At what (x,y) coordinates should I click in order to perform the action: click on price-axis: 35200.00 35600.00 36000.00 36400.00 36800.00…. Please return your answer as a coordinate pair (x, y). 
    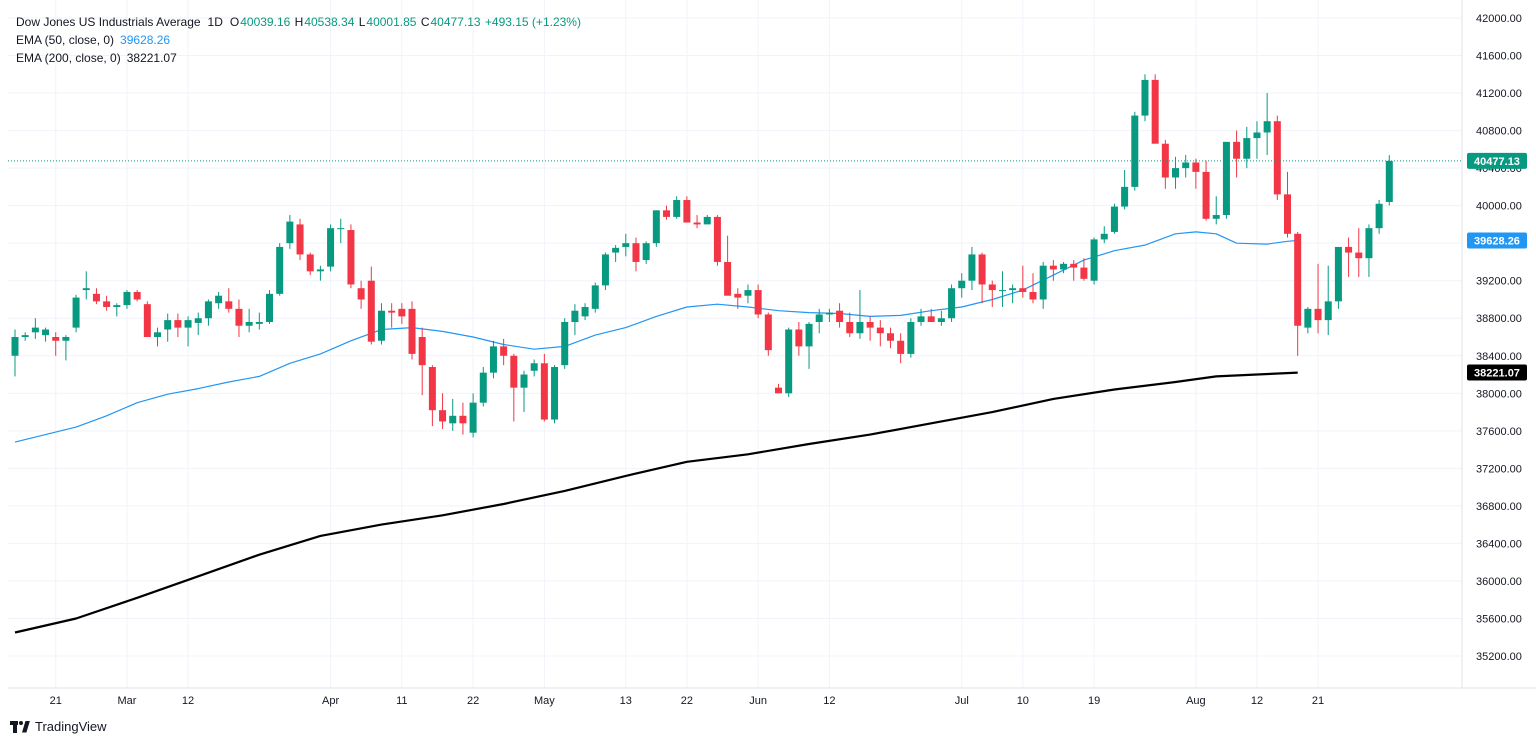
    Looking at the image, I should click on (1491, 344).